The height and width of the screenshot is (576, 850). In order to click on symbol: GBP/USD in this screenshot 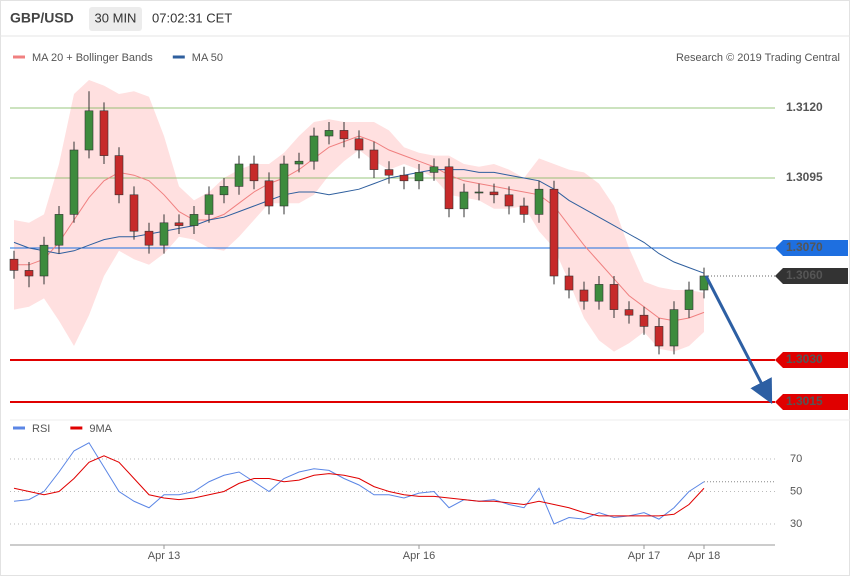, I will do `click(42, 18)`.